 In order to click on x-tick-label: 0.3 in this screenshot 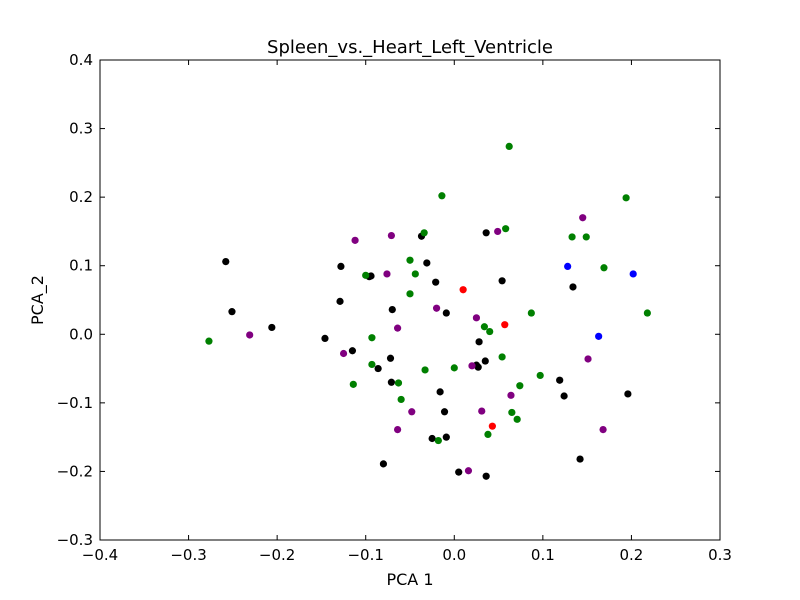, I will do `click(720, 555)`.